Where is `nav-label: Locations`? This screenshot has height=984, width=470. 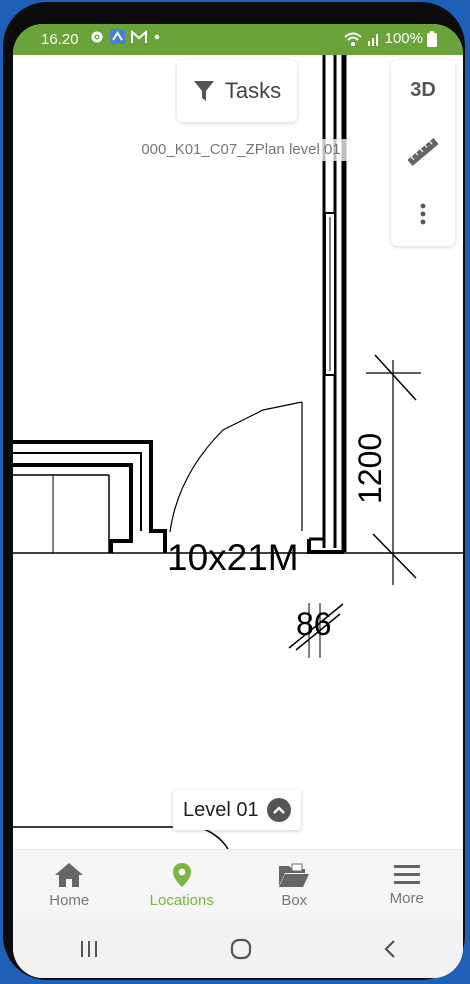
nav-label: Locations is located at coordinates (181, 900).